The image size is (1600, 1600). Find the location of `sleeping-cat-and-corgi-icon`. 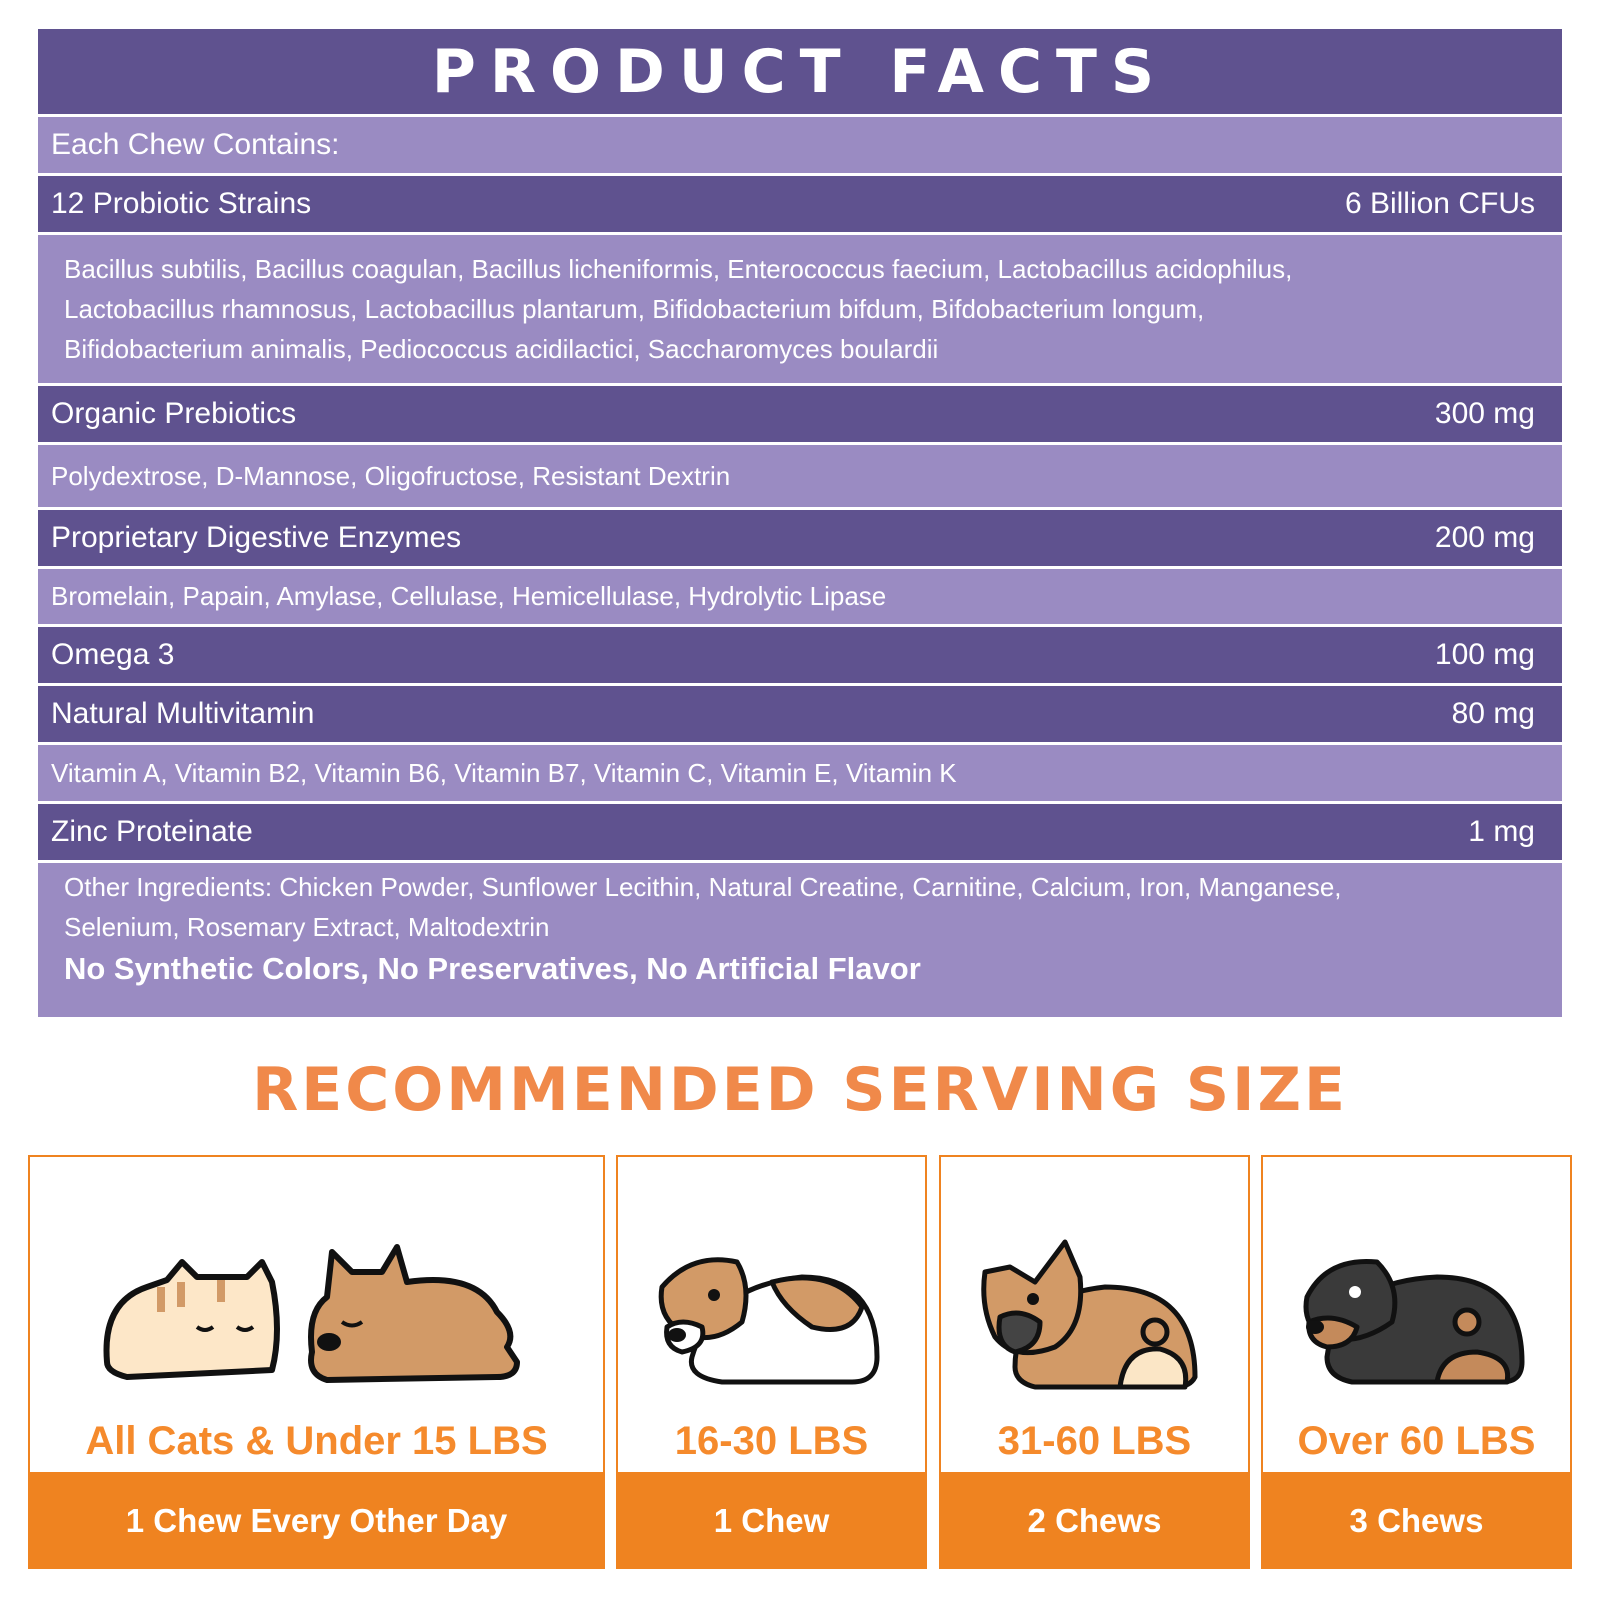

sleeping-cat-and-corgi-icon is located at coordinates (316, 1322).